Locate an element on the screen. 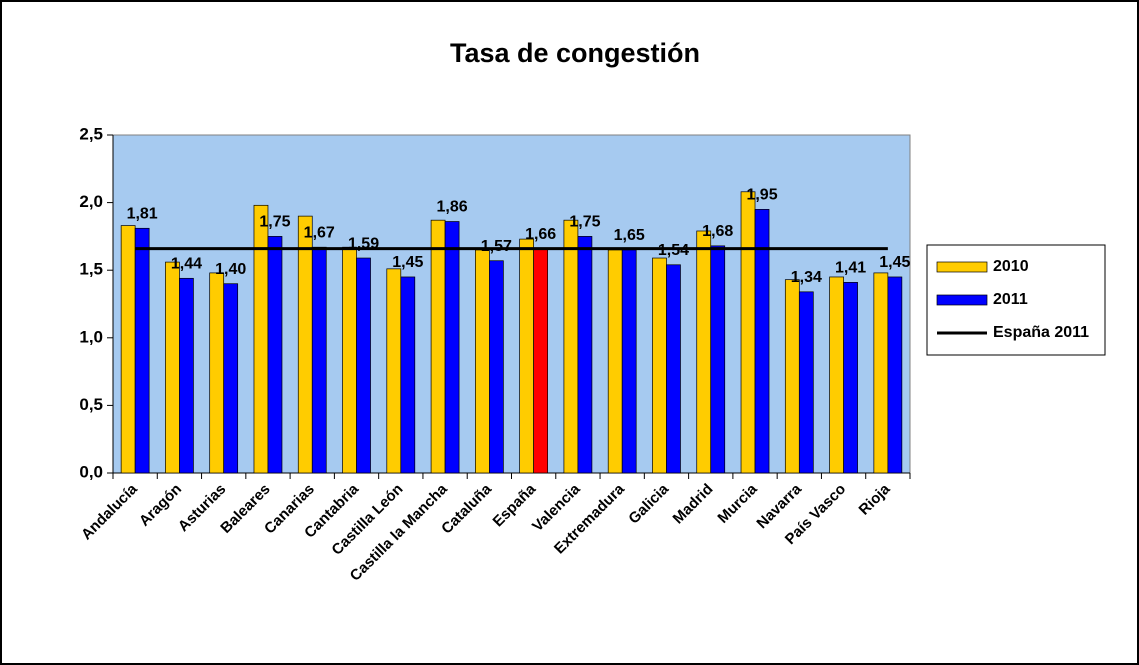  data-label: 1,68 is located at coordinates (717, 231).